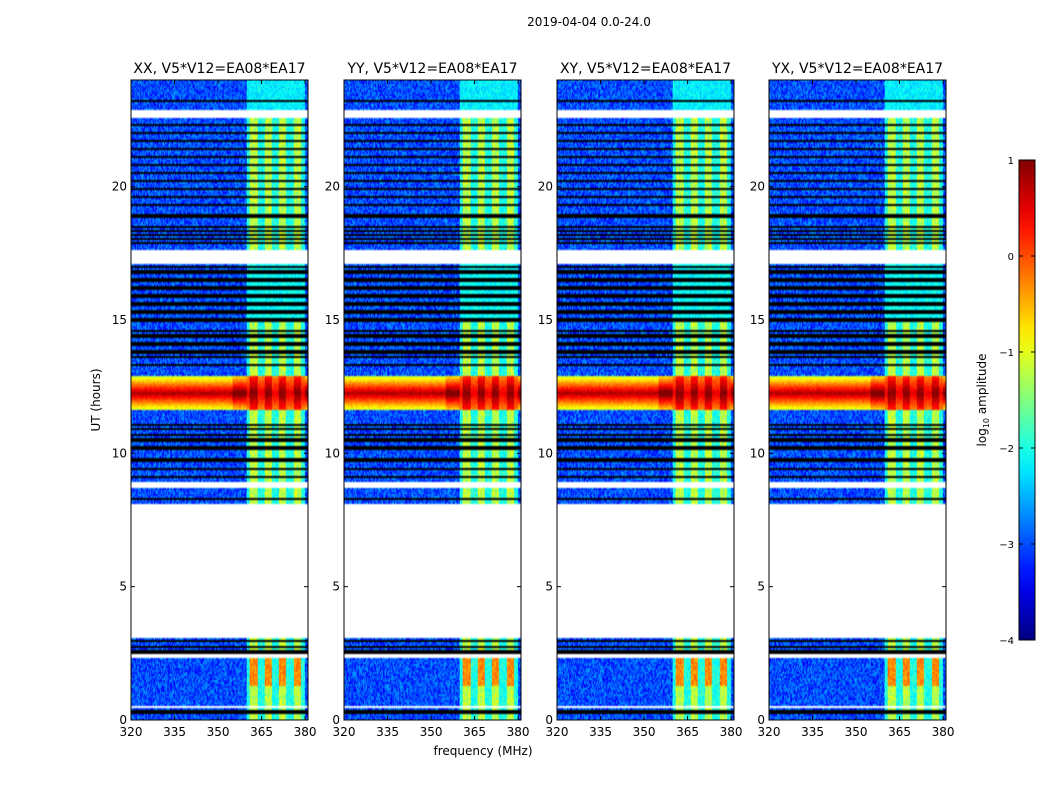  Describe the element at coordinates (589, 22) in the screenshot. I see `figure-suptitle: 2019-04-04 0.0-24.0` at that location.